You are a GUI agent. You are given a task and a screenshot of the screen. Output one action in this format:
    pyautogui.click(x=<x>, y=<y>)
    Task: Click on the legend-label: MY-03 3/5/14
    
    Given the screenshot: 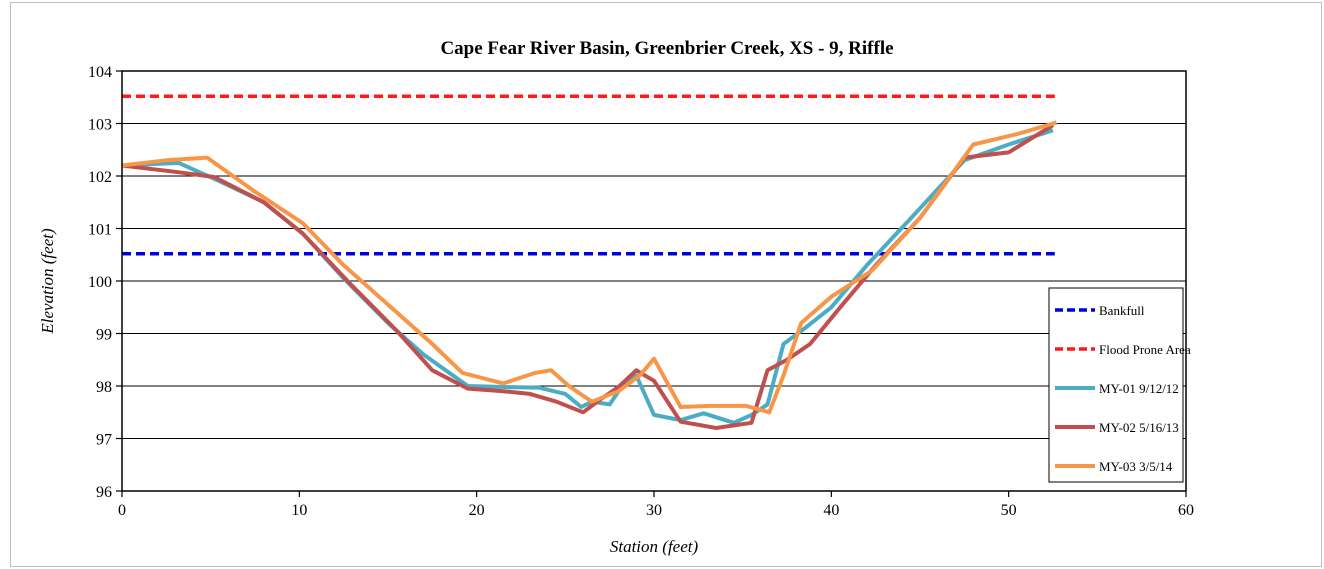 What is the action you would take?
    pyautogui.click(x=1136, y=466)
    